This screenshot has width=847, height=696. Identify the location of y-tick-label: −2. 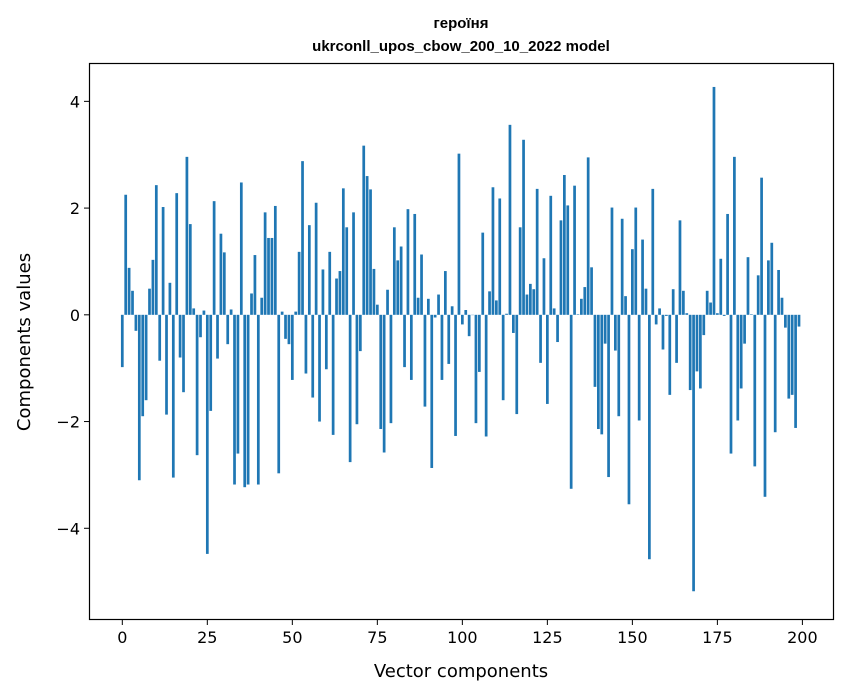
(68, 422).